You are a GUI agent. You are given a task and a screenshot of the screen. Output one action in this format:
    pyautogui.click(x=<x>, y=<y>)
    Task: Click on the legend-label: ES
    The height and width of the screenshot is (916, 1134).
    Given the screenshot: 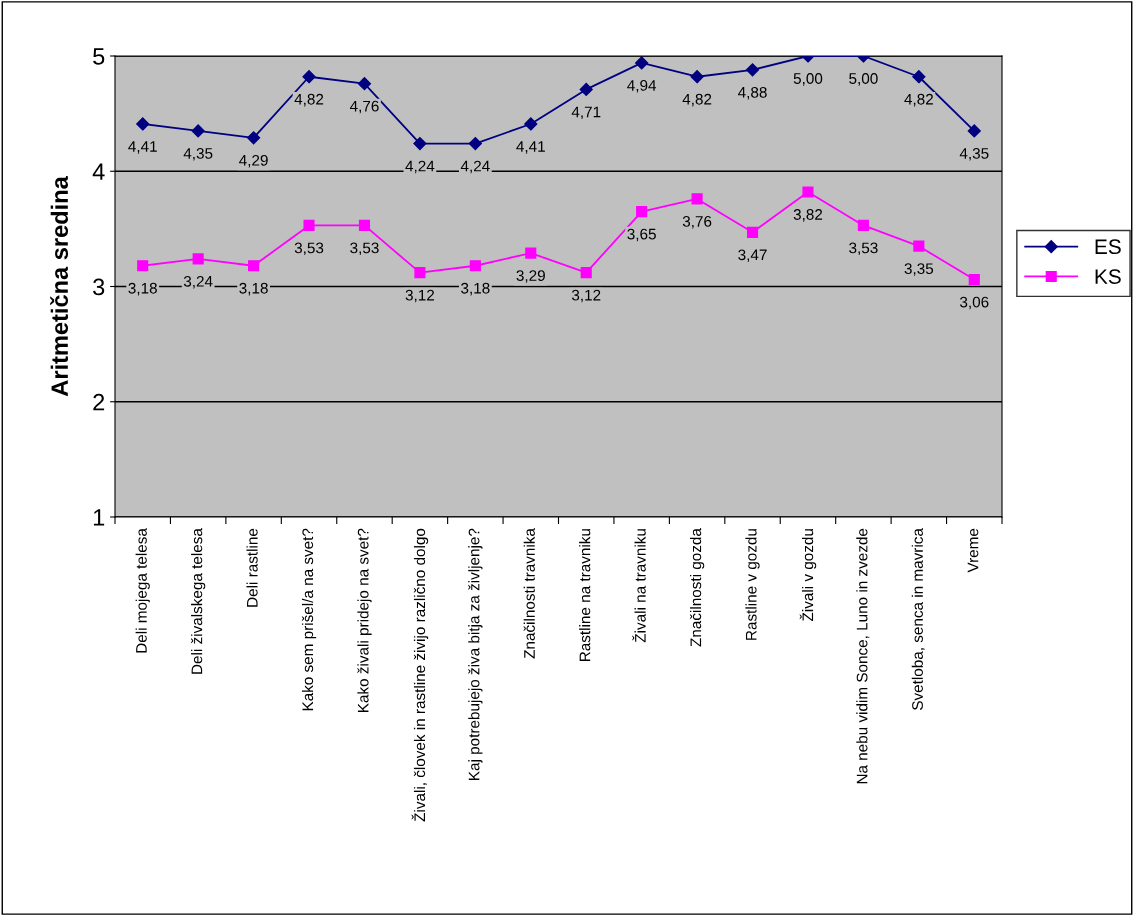 What is the action you would take?
    pyautogui.click(x=1108, y=247)
    